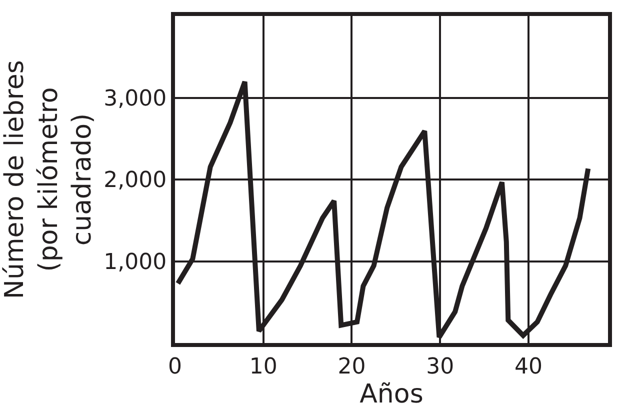  Describe the element at coordinates (263, 367) in the screenshot. I see `x-tick-label: 10` at that location.